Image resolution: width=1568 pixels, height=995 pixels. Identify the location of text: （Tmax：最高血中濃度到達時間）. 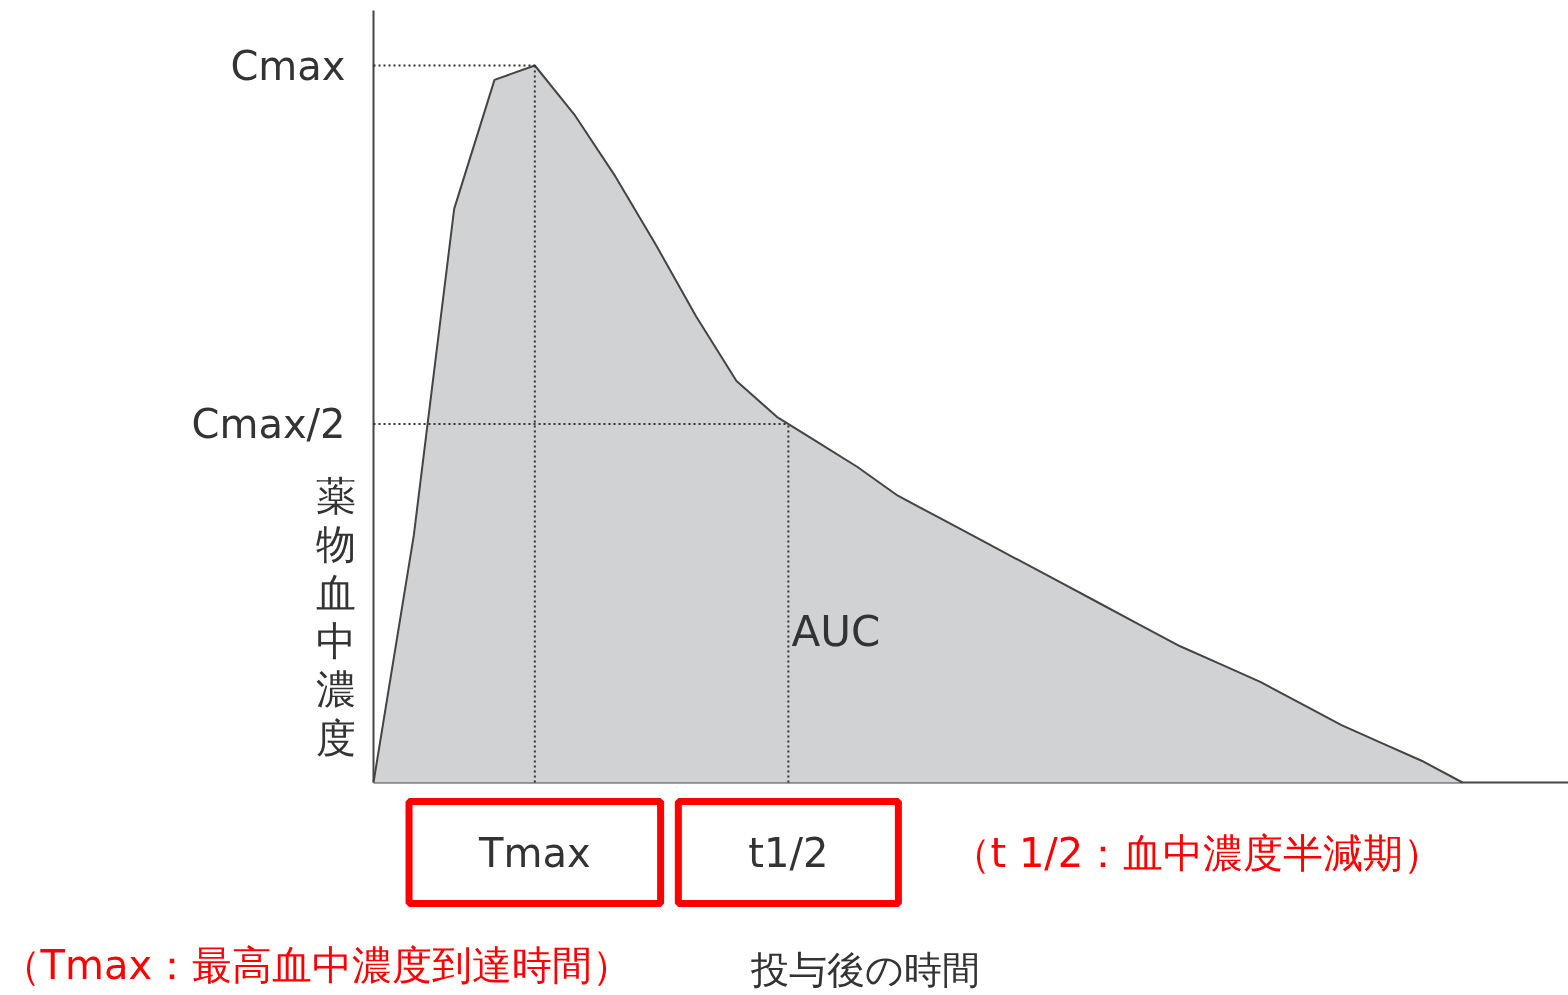
(316, 964).